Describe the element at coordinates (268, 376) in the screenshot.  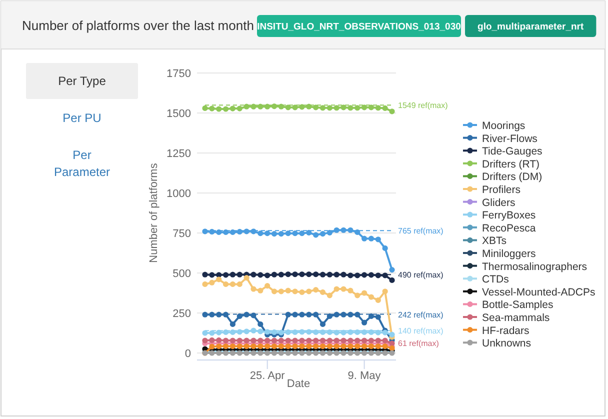
I see `x-tick-label: 25. Apr` at that location.